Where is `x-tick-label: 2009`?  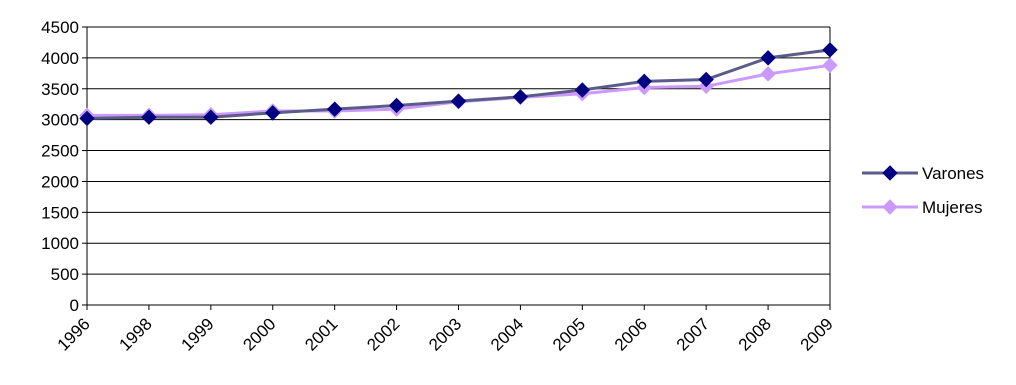
x-tick-label: 2009 is located at coordinates (817, 334).